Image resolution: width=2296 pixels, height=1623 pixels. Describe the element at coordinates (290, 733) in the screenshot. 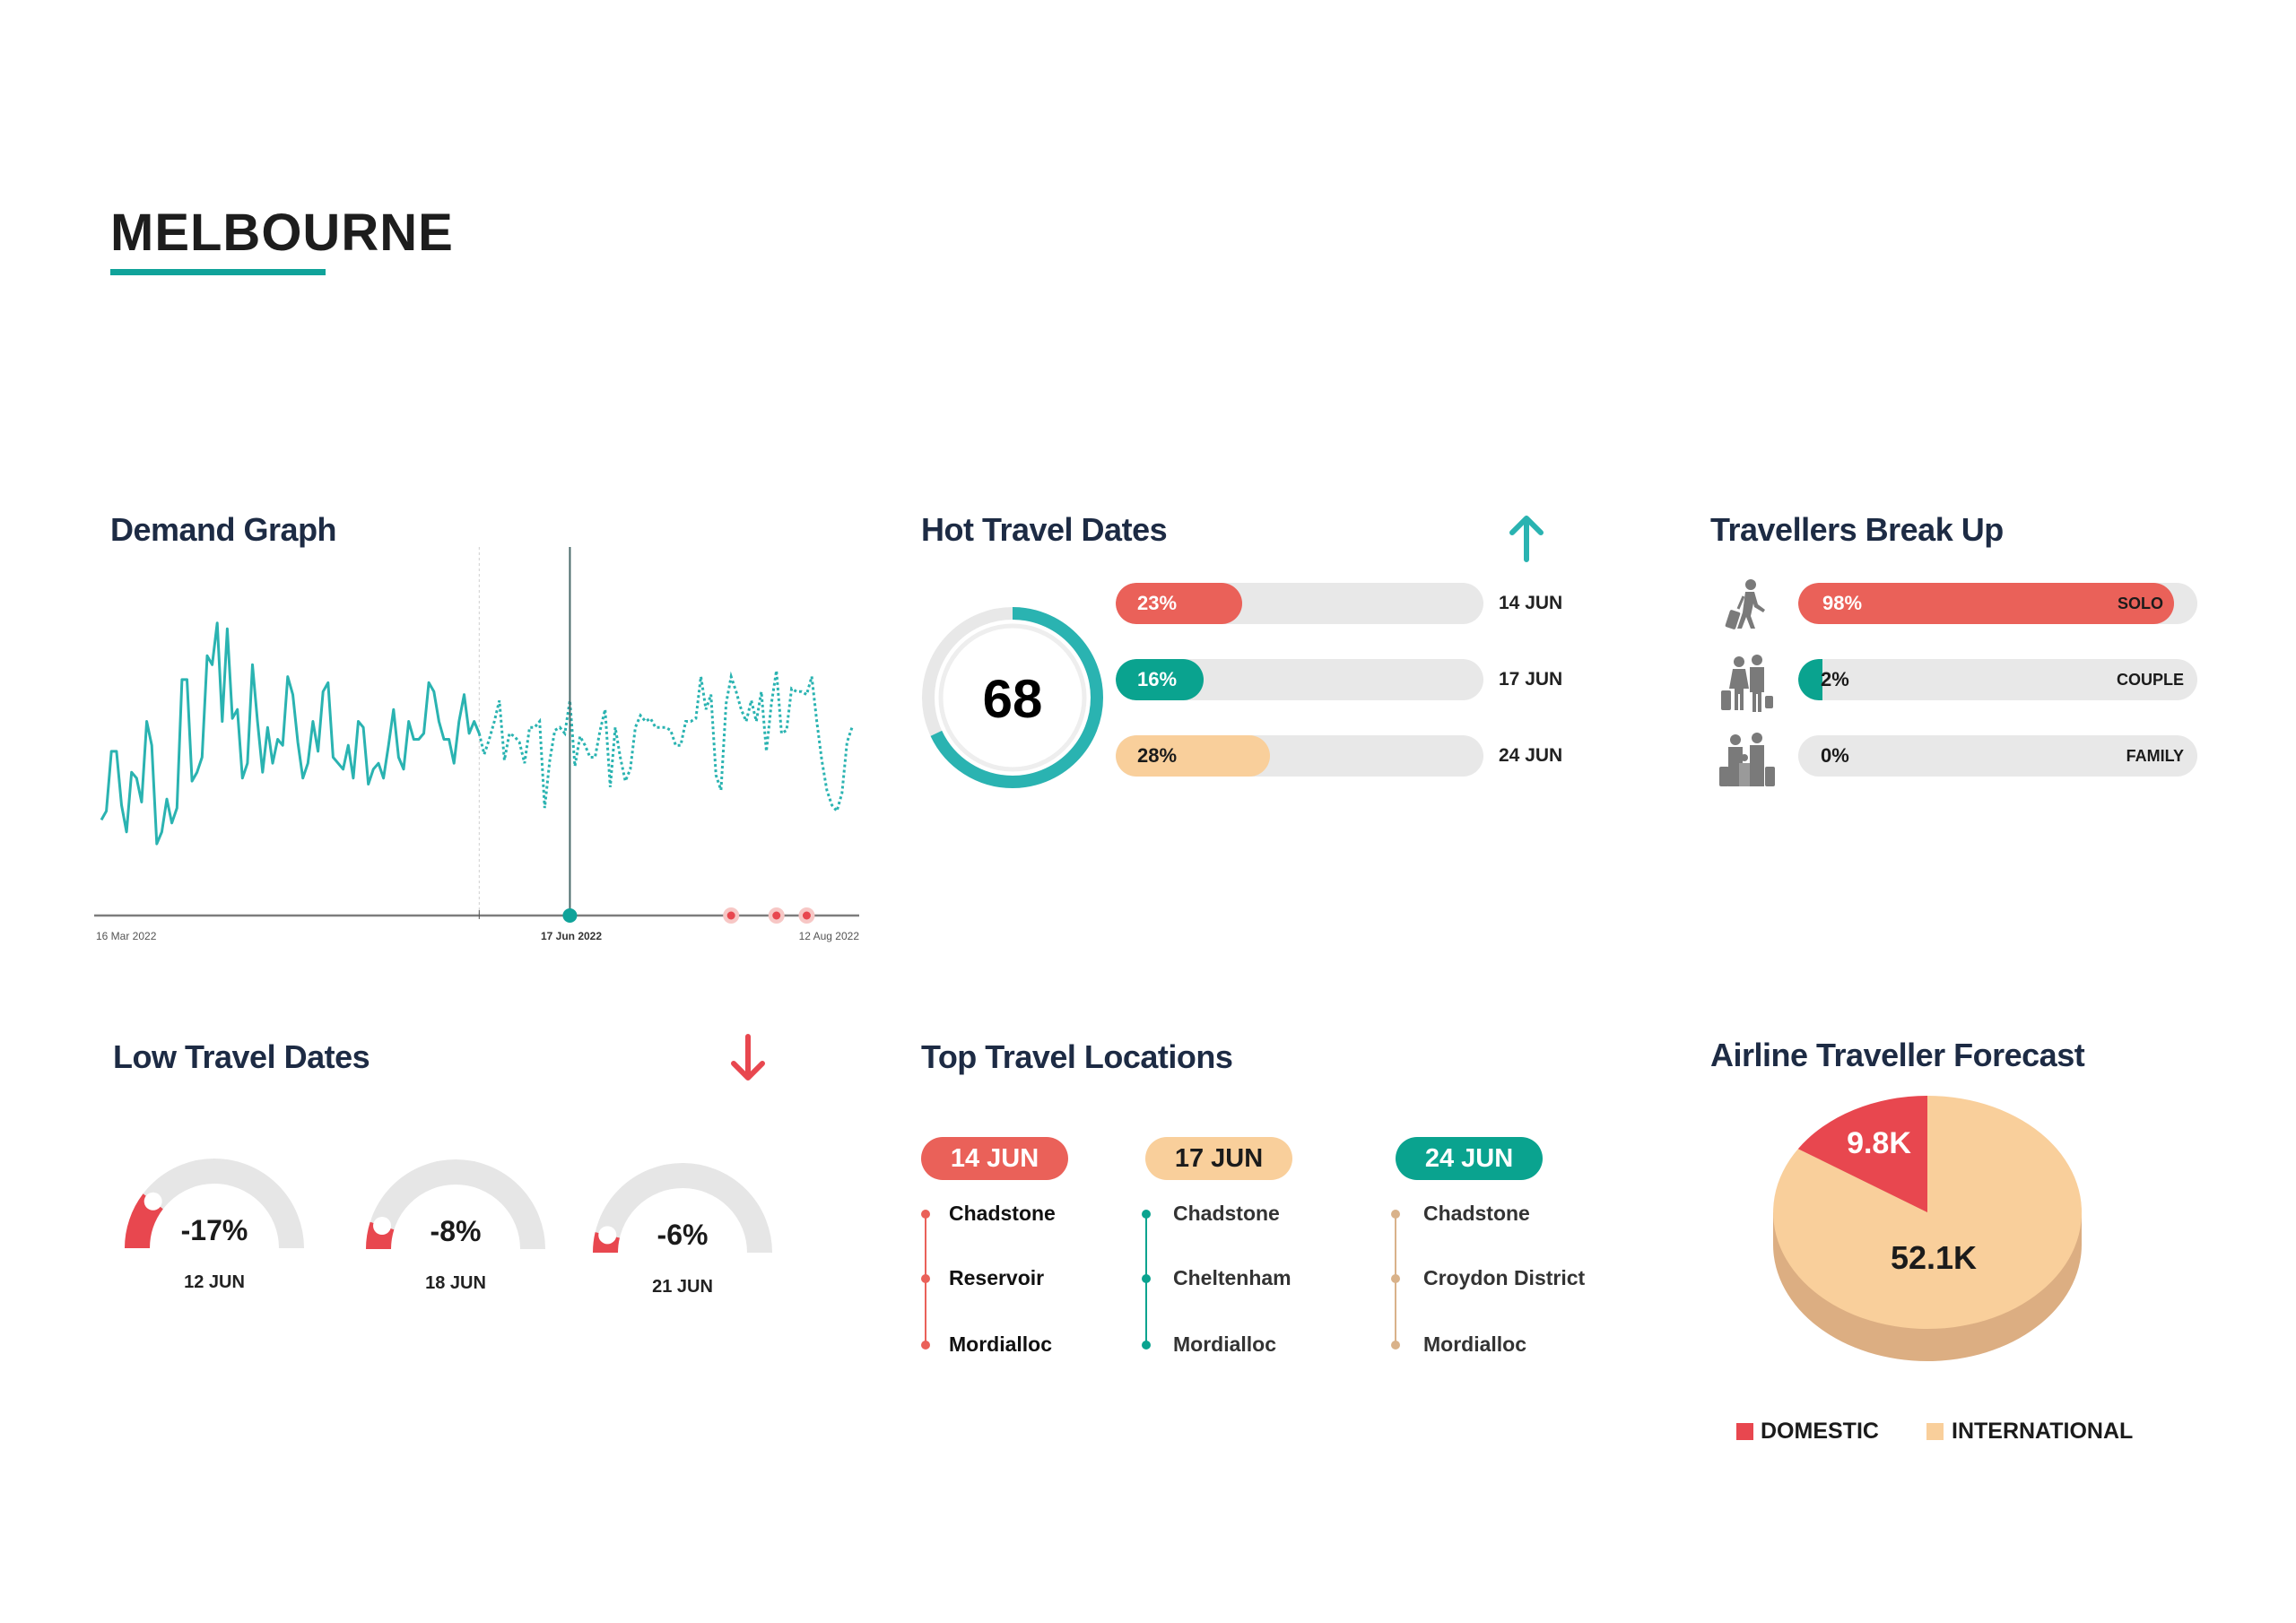

I see `series-actual-line` at that location.